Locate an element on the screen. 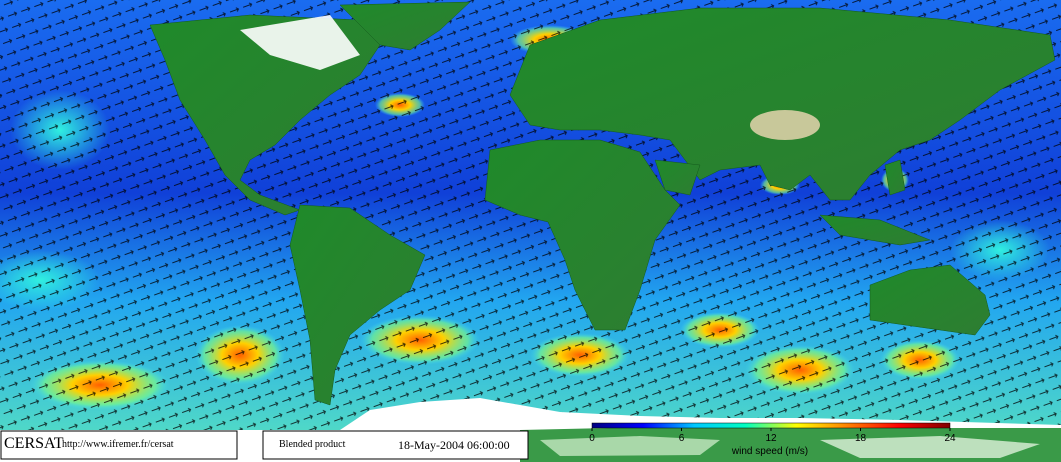 This screenshot has height=462, width=1061. colorbar-ramp is located at coordinates (771, 425).